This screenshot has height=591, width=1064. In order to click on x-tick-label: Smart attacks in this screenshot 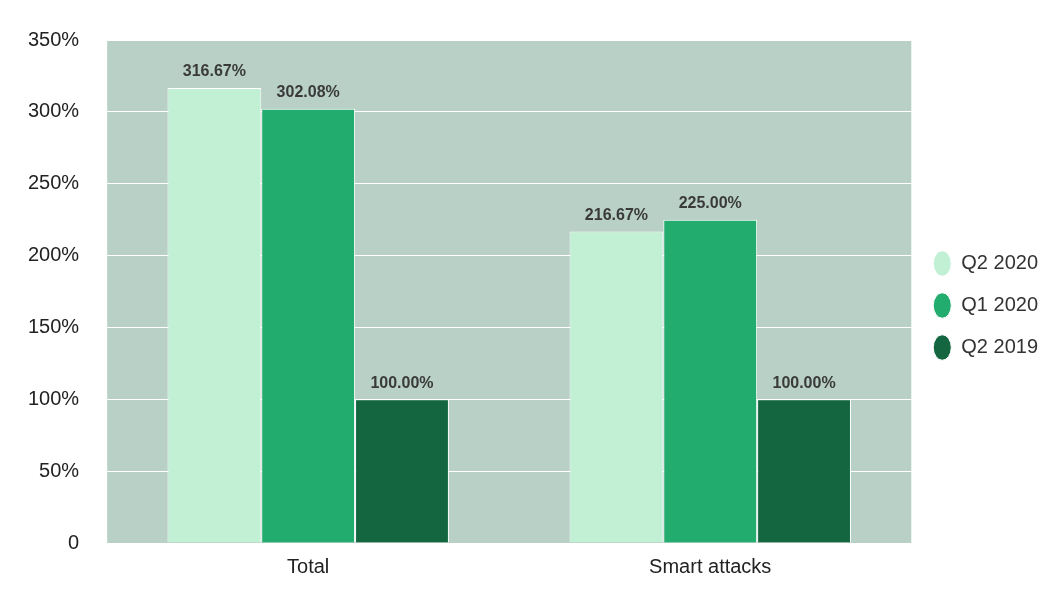, I will do `click(710, 565)`.